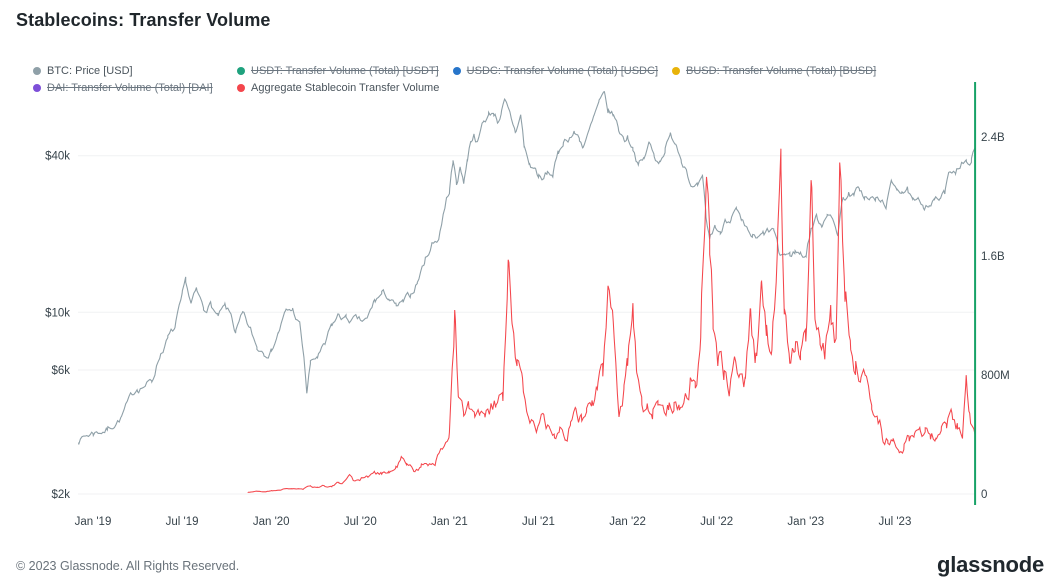 The height and width of the screenshot is (586, 1062). Describe the element at coordinates (182, 522) in the screenshot. I see `x-axis-tick: Jul '19` at that location.